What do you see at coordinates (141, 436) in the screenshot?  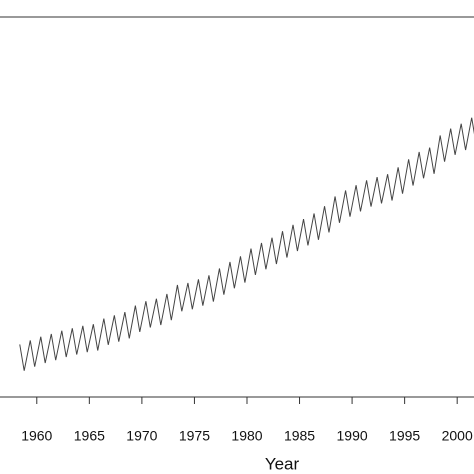 I see `x-tick-label: 1970` at bounding box center [141, 436].